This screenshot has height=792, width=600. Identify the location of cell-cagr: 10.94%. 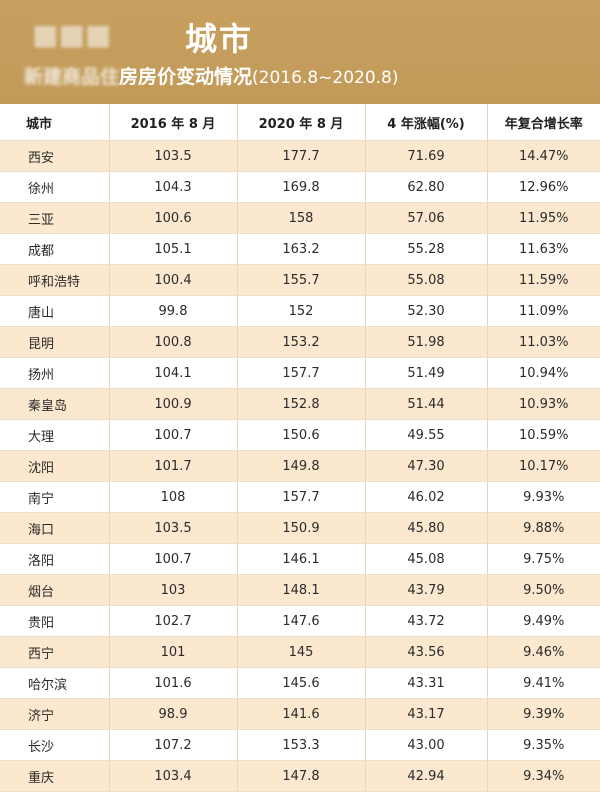
(543, 373).